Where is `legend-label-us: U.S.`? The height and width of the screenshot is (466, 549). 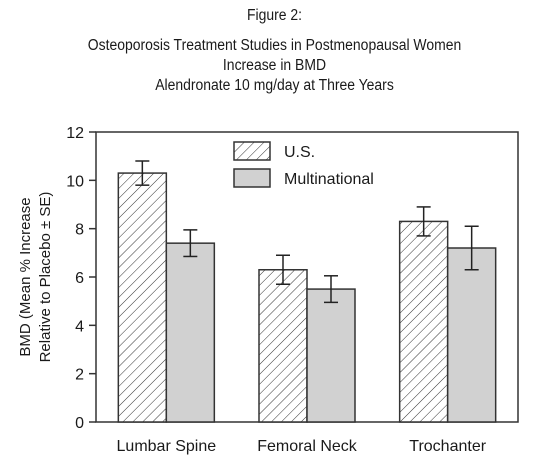
legend-label-us: U.S. is located at coordinates (299, 152).